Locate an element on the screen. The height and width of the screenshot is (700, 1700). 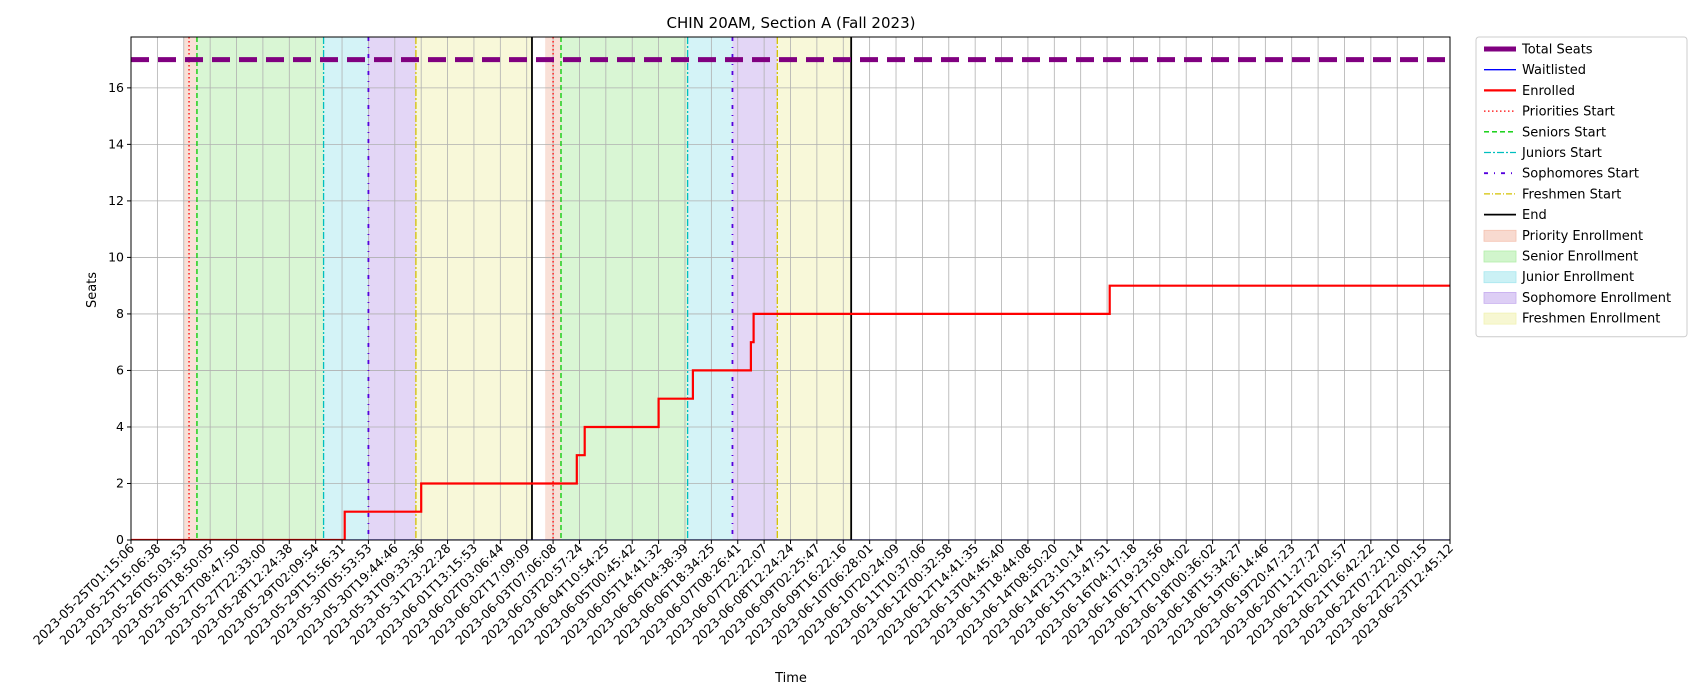
legend-label: Enrolled is located at coordinates (1548, 91).